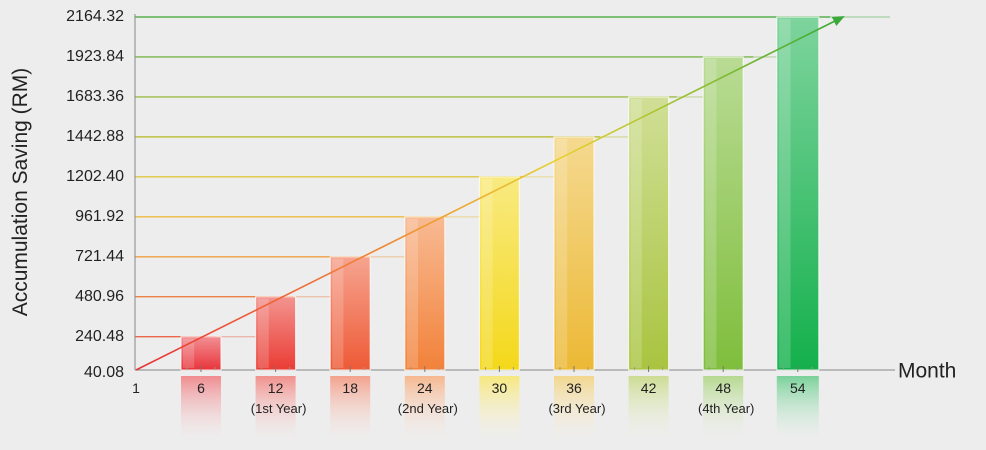  Describe the element at coordinates (20, 192) in the screenshot. I see `y-axis-label: Accumulation Saving (RM)` at that location.